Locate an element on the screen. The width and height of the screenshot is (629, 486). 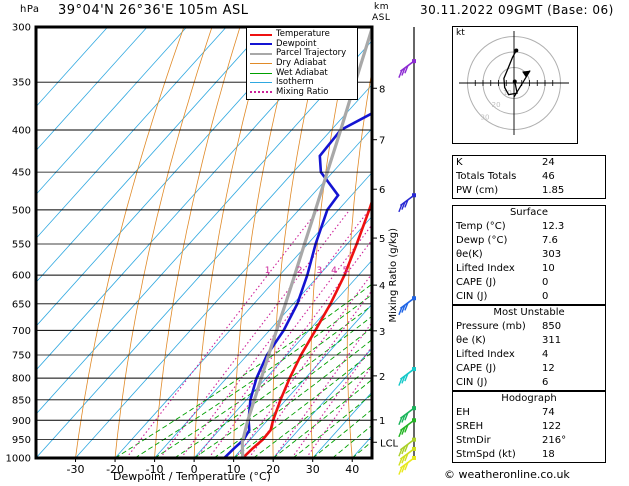
mixing-ratio-axis-title: Mixing Ratio (g/kg) is located at coordinates (393, 275).